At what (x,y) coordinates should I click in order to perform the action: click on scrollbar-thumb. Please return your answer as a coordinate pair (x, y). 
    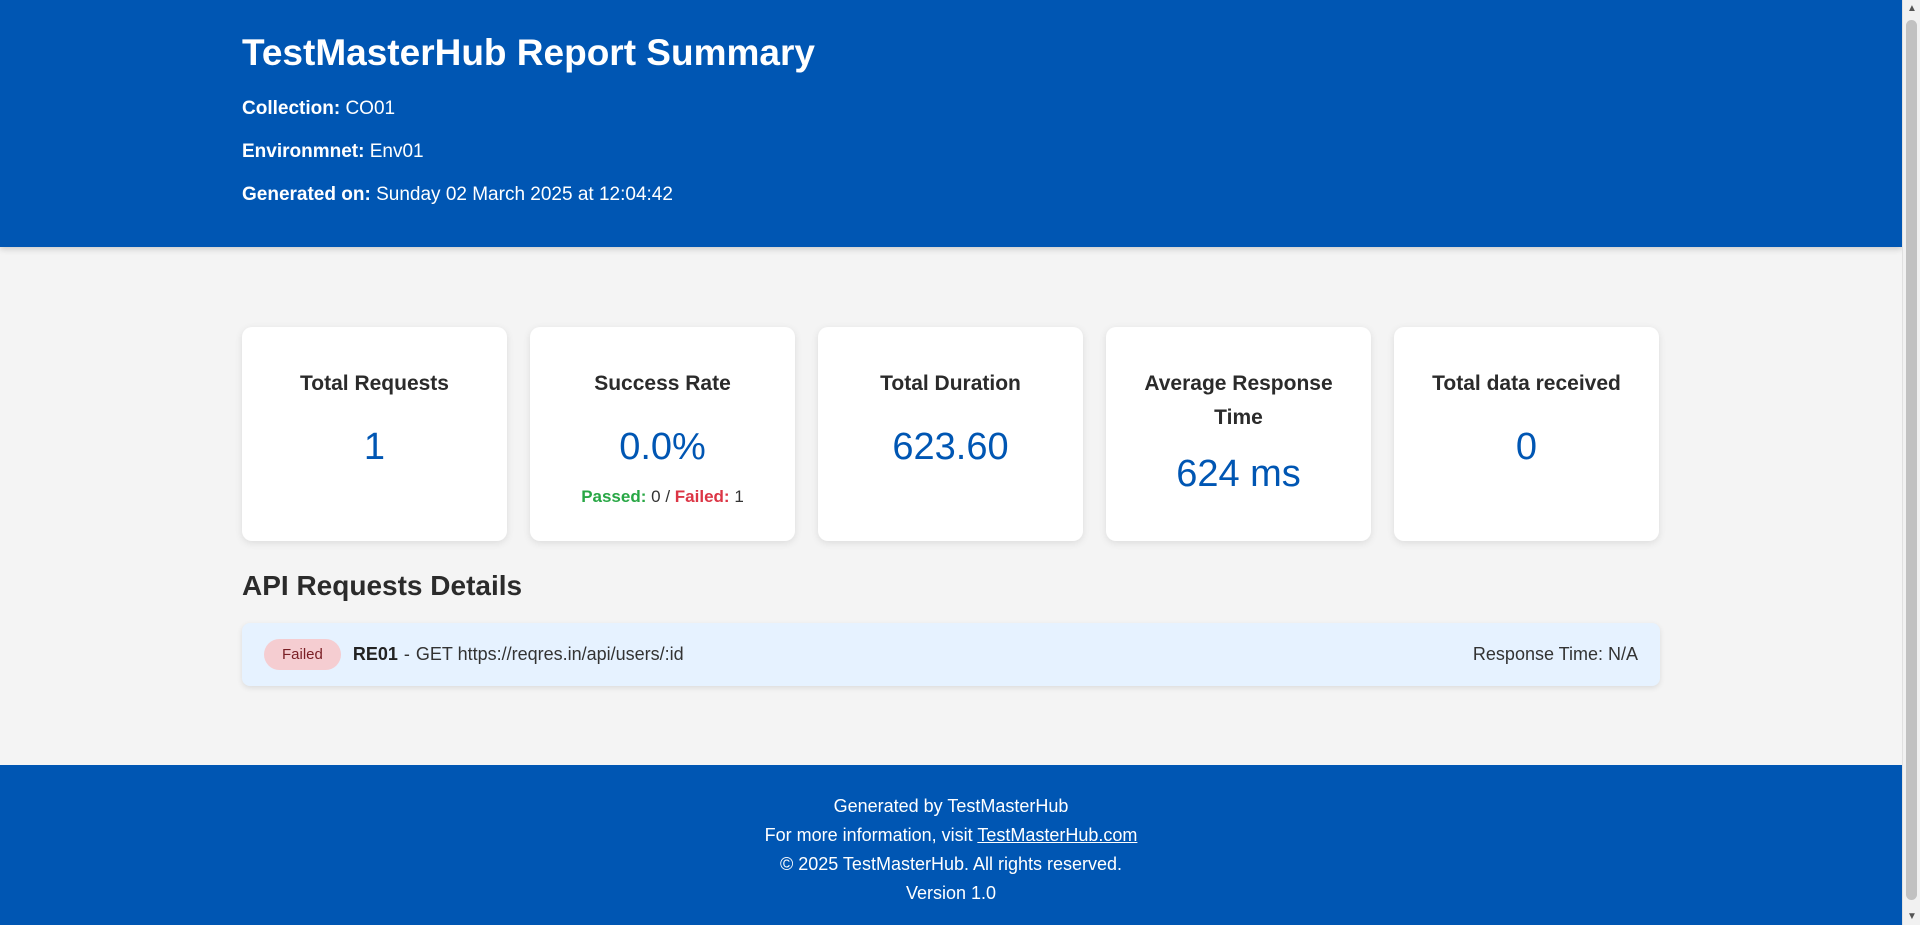
    Looking at the image, I should click on (1911, 460).